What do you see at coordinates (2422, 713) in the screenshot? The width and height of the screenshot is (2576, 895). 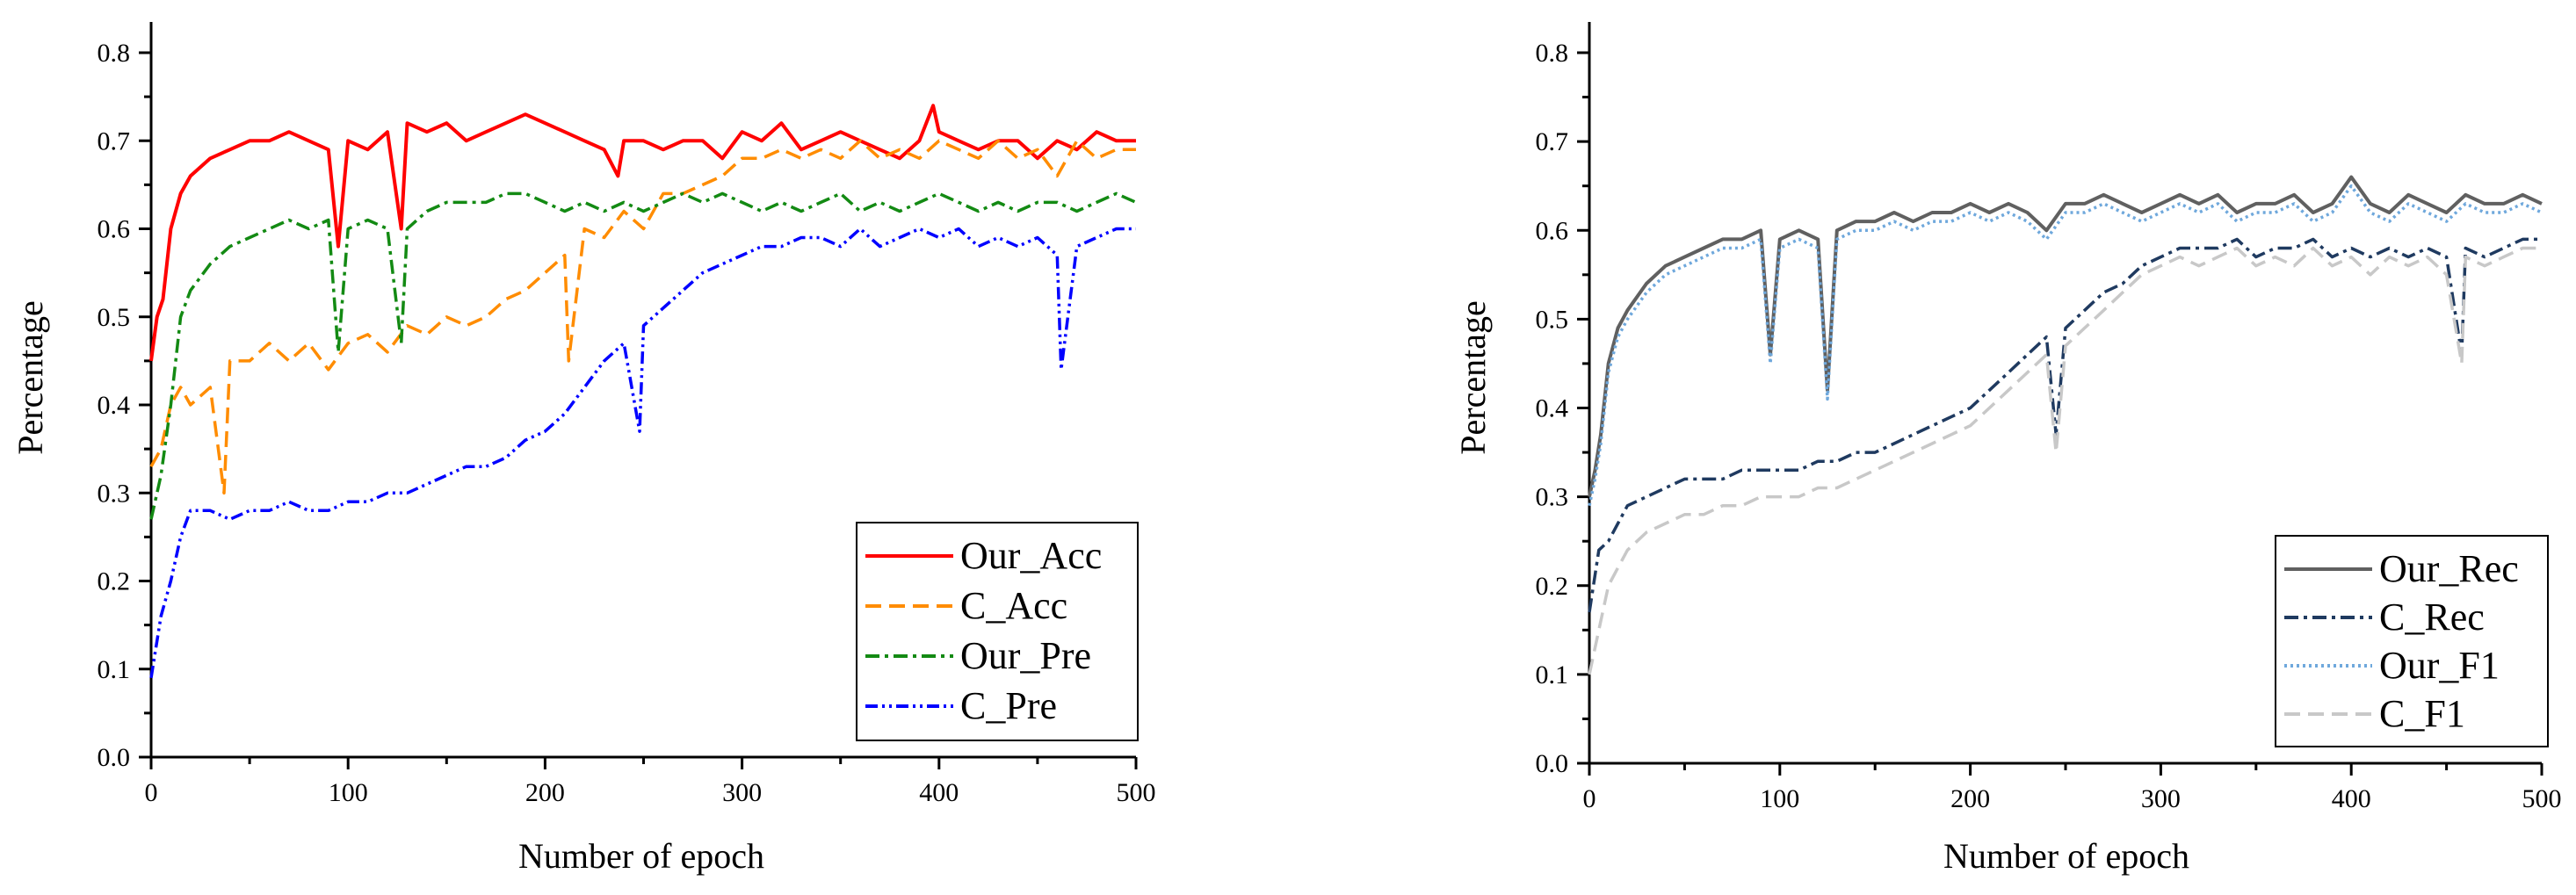 I see `legend-label: C_F1` at bounding box center [2422, 713].